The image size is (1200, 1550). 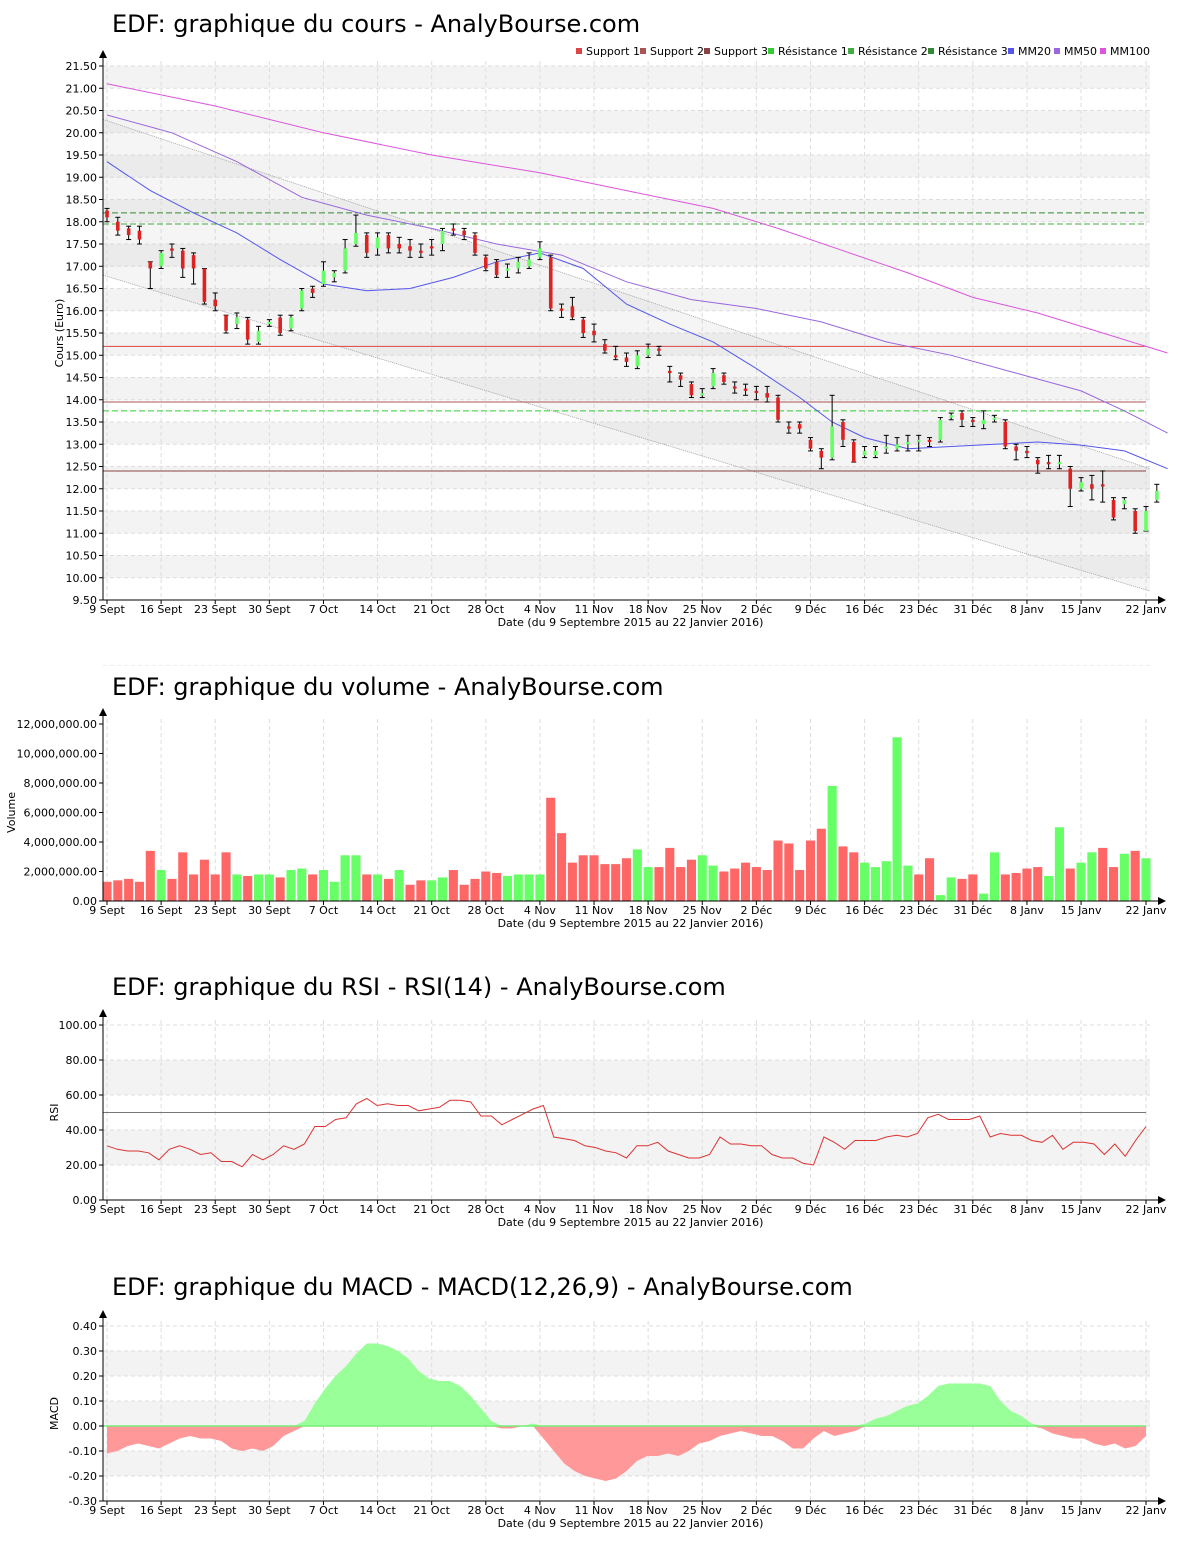 What do you see at coordinates (972, 910) in the screenshot?
I see `volume-xtick-label: 31 Déc` at bounding box center [972, 910].